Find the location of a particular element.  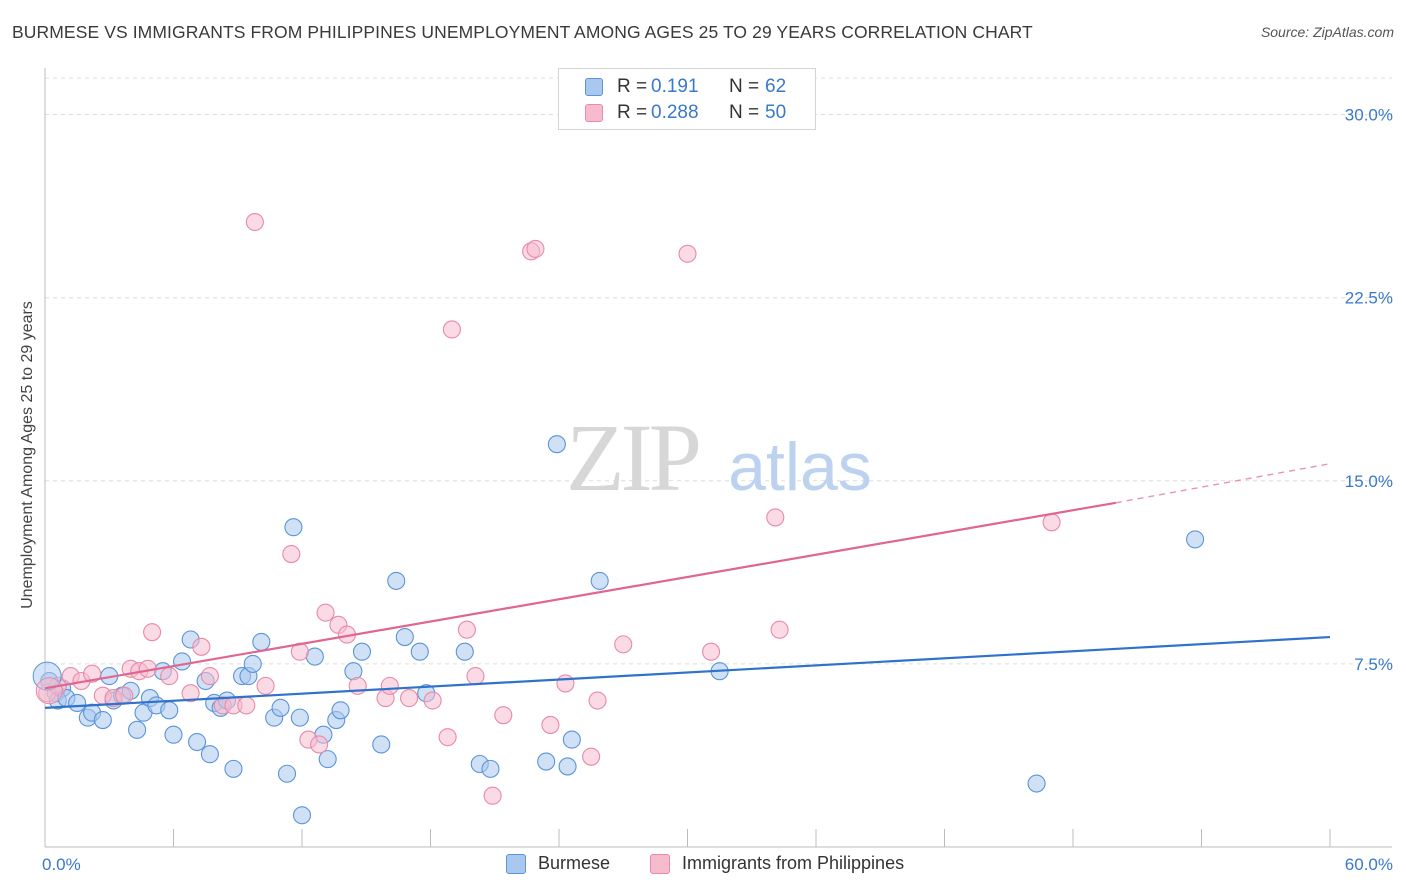

watermark: ZIP atlas is located at coordinates (719, 457).